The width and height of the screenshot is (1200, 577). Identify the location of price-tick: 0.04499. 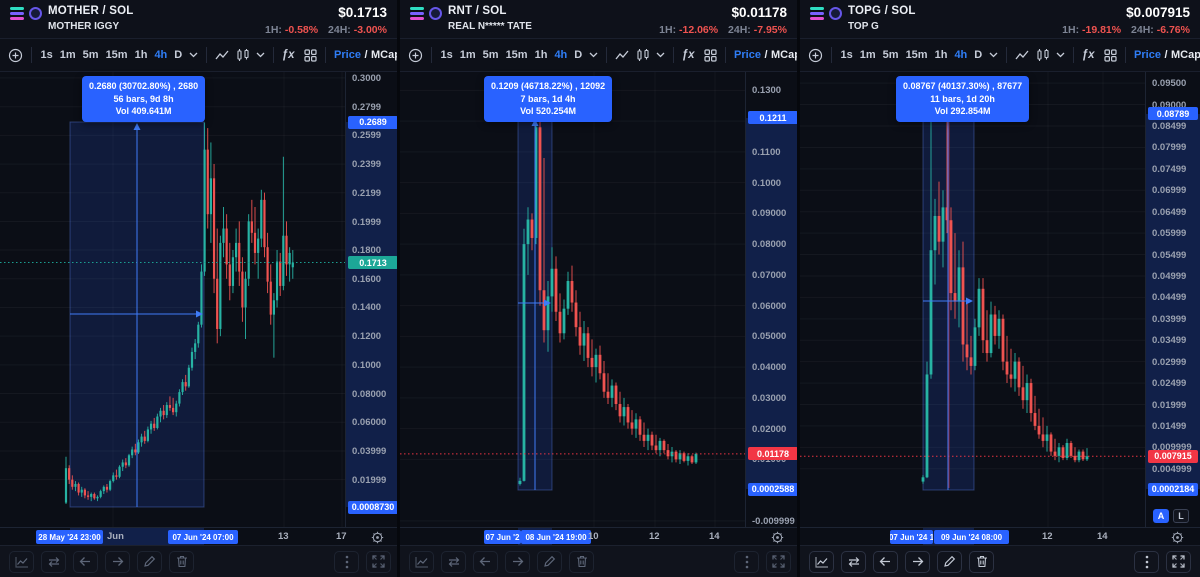
(1169, 298).